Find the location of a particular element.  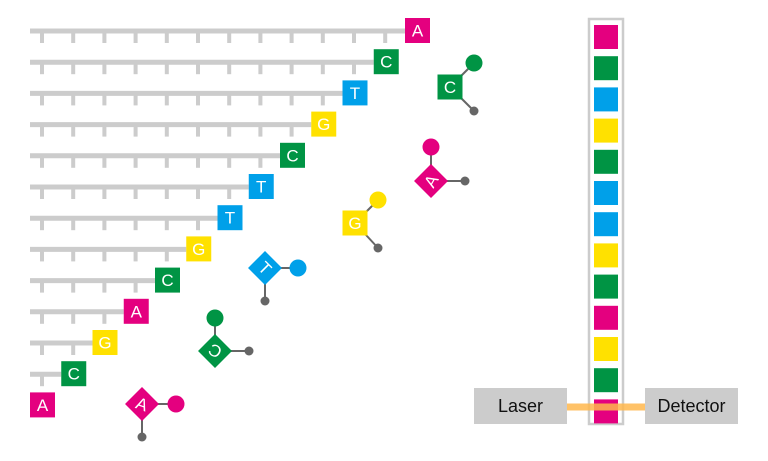

strand-9: A is located at coordinates (89, 311).